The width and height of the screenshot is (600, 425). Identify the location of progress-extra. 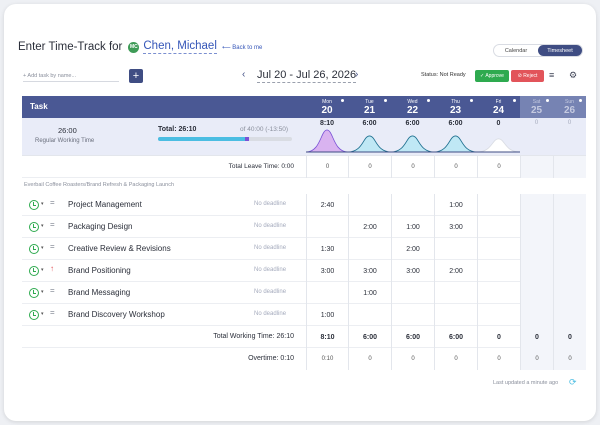
(247, 139).